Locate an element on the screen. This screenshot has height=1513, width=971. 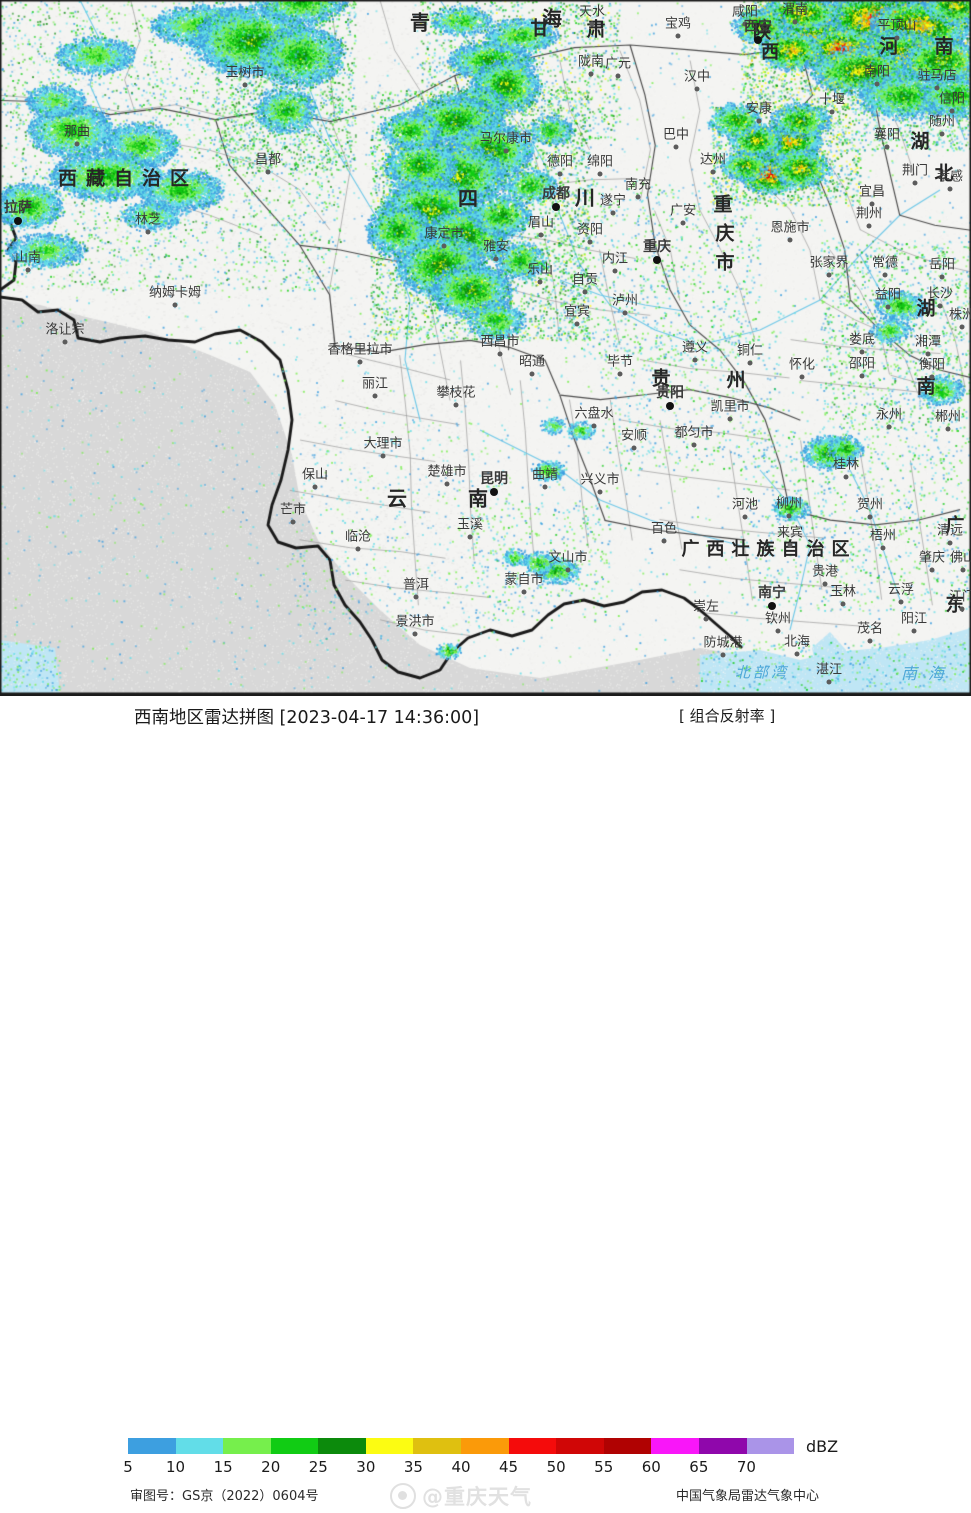
dbz-colorbar is located at coordinates (461, 1446).